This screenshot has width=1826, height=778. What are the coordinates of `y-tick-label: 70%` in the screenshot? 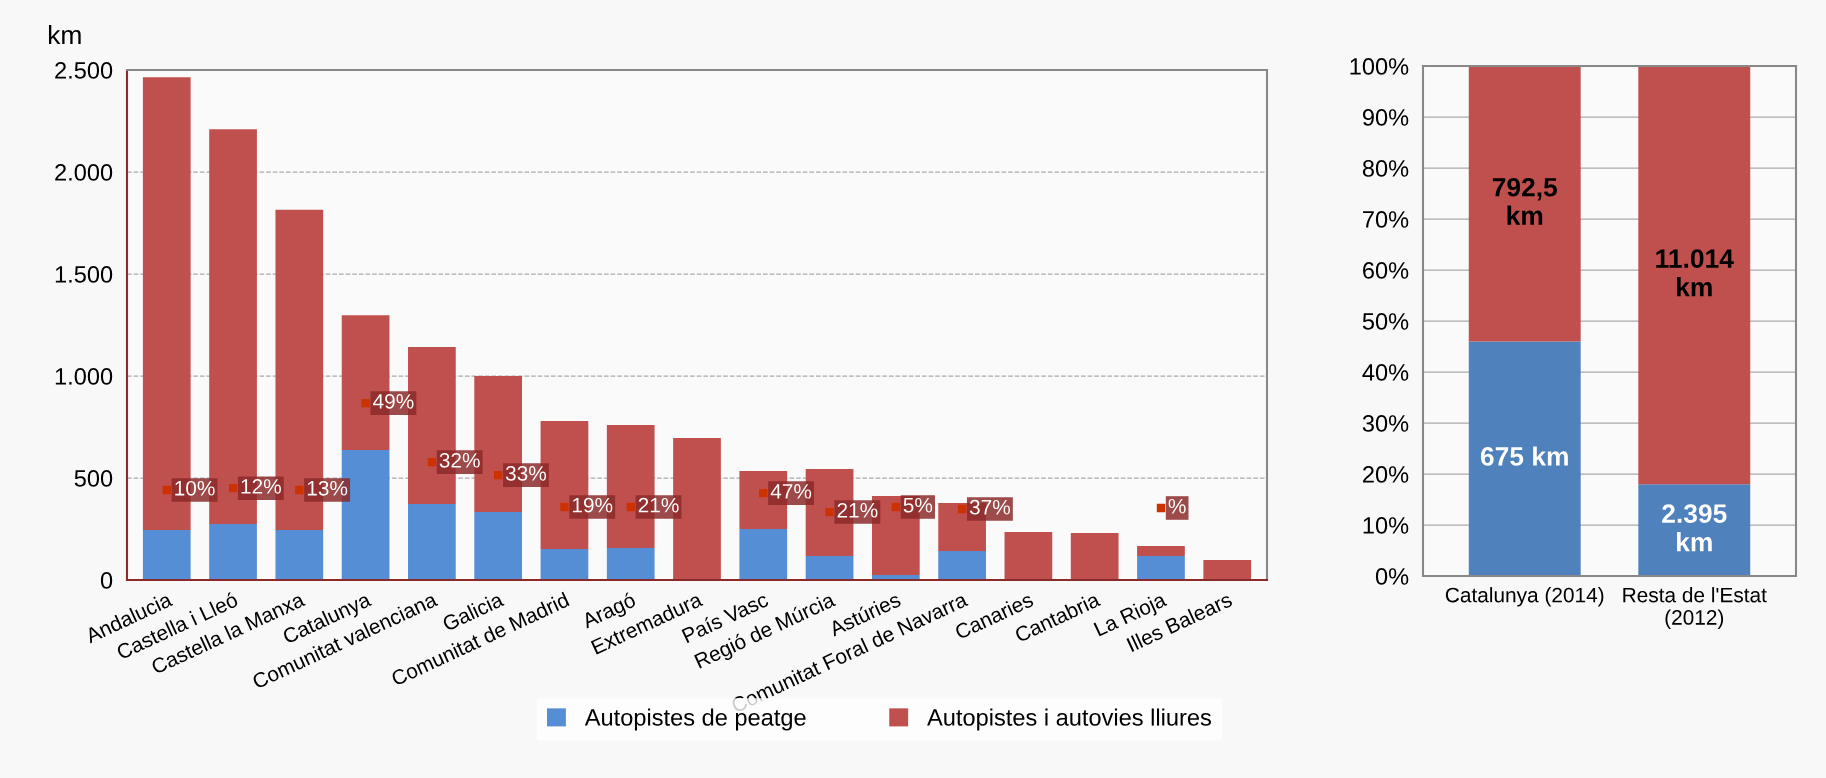 It's located at (1386, 219).